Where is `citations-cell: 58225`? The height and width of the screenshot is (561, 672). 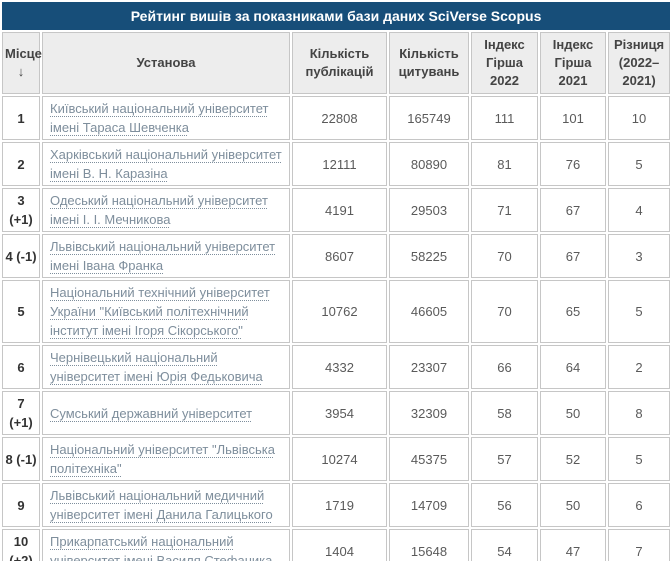 citations-cell: 58225 is located at coordinates (429, 256).